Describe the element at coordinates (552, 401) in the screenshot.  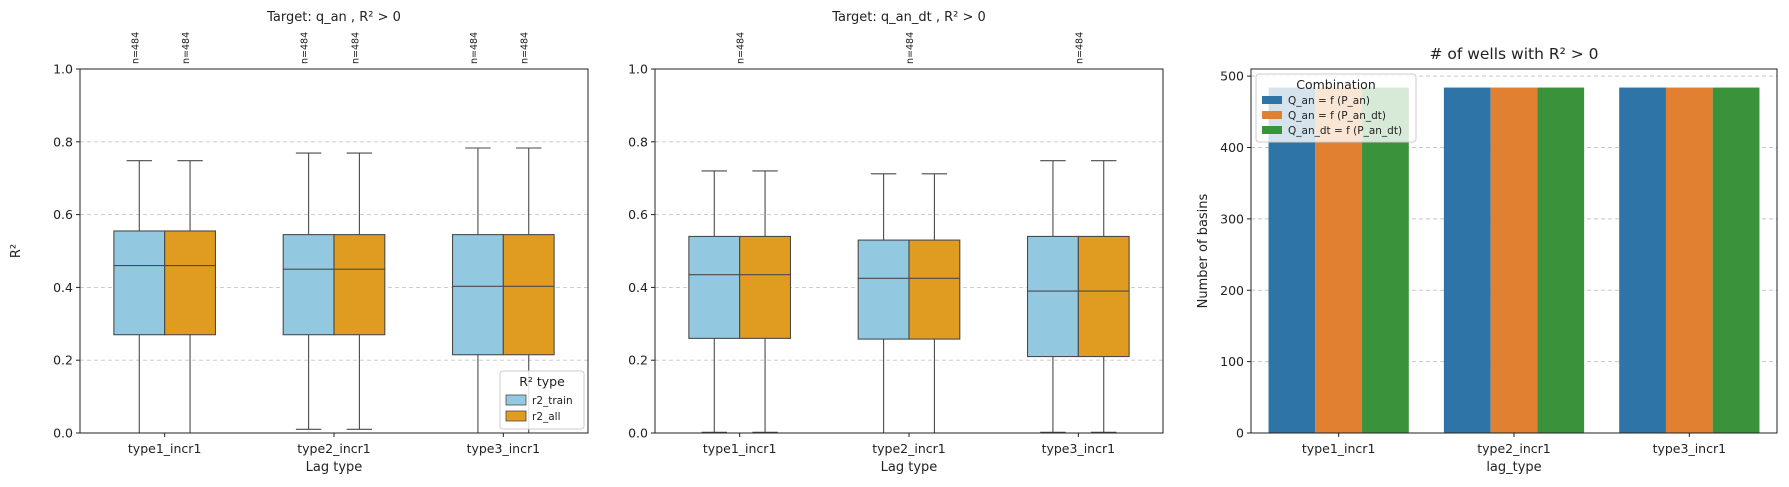
I see `legend-item-label: r2_train` at that location.